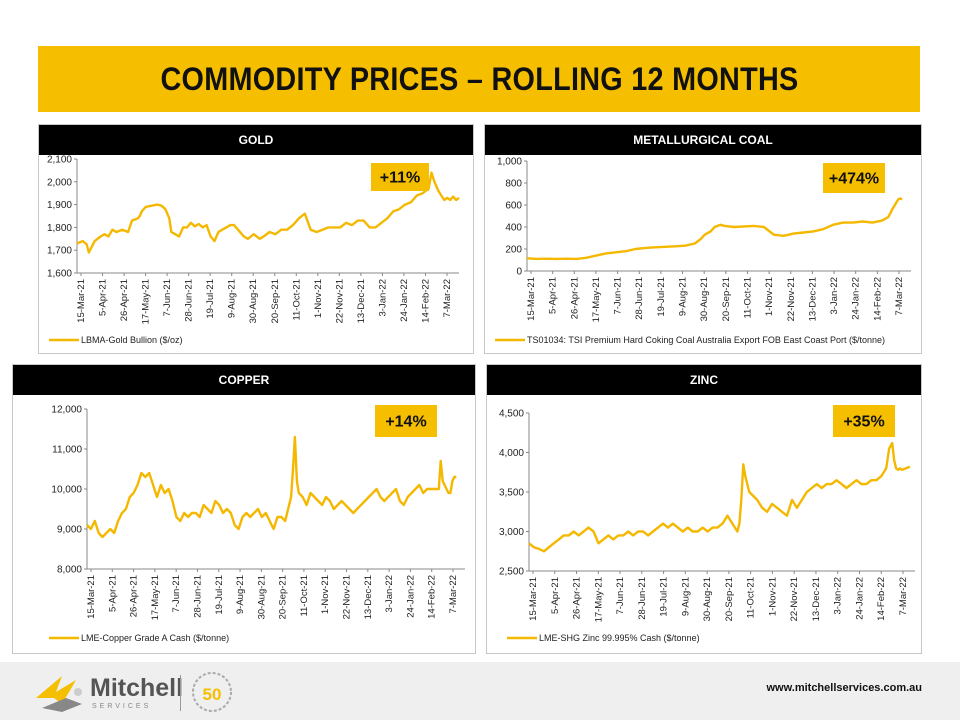 The width and height of the screenshot is (960, 720). I want to click on y-tick-label: 1,700, so click(59, 251).